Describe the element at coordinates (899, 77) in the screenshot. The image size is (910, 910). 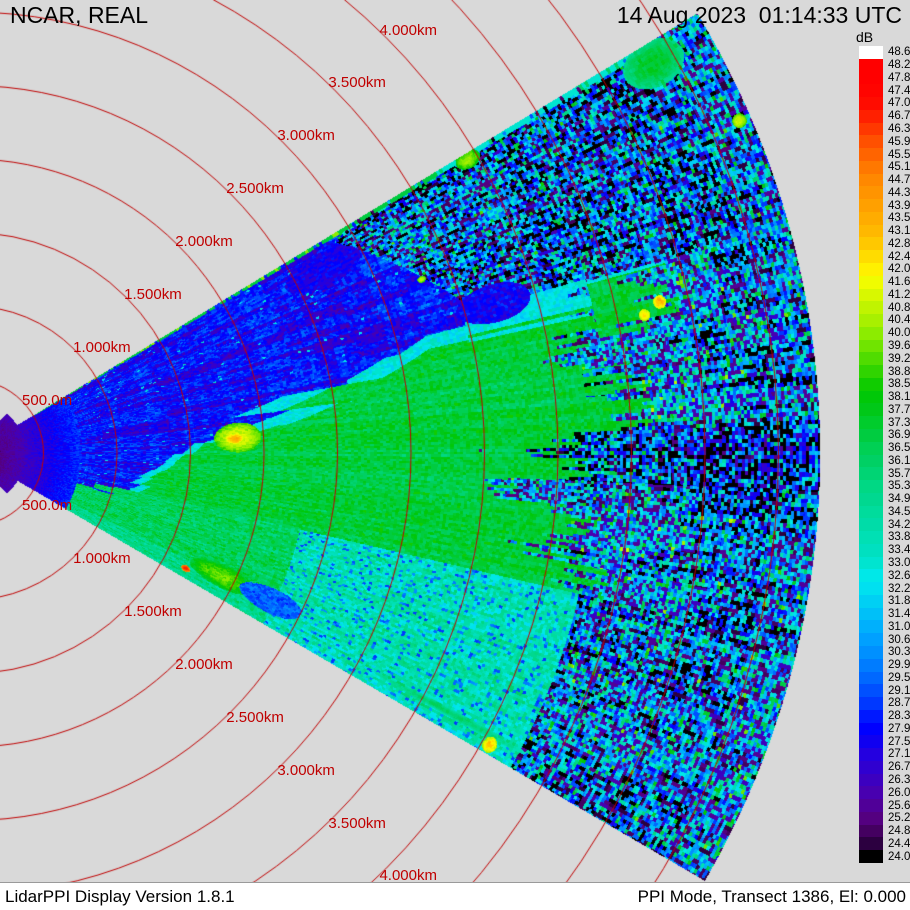
I see `colorbar-tick-label: 47.8` at that location.